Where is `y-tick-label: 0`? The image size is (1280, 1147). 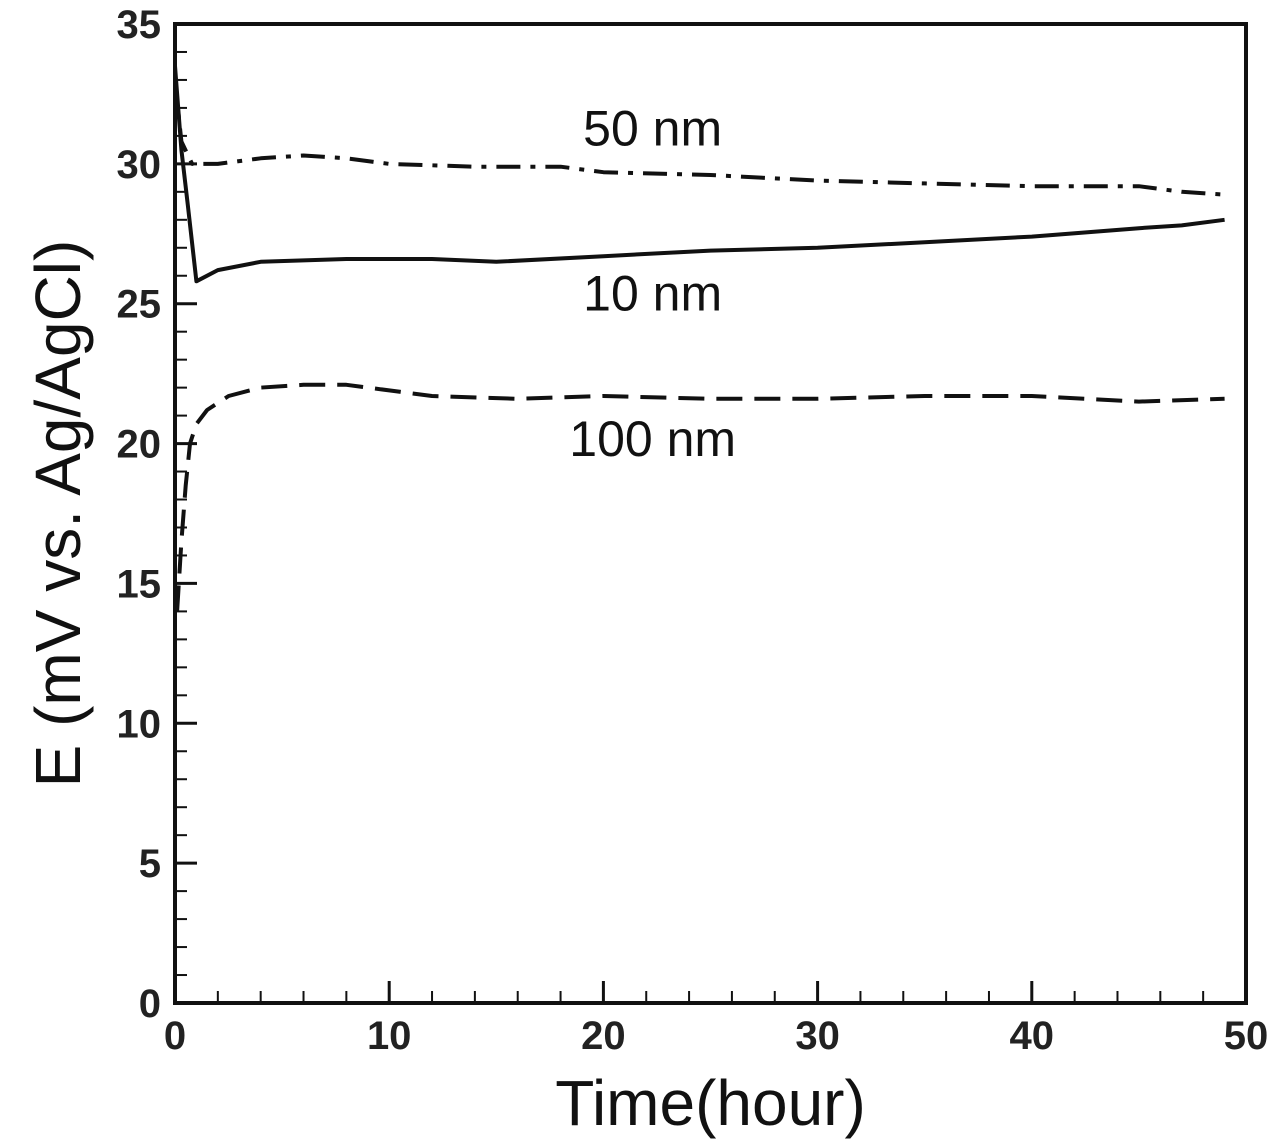
y-tick-label: 0 is located at coordinates (150, 1004).